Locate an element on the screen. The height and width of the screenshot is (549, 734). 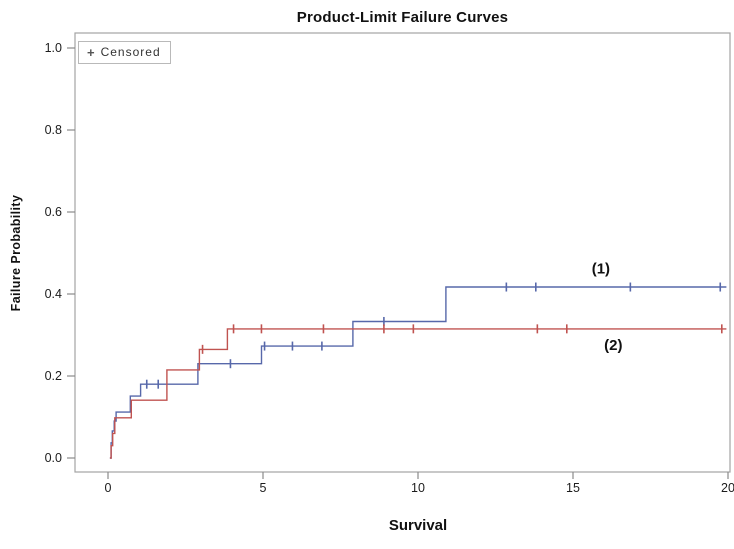
chart-title: Product-Limit Failure Curves is located at coordinates (402, 17).